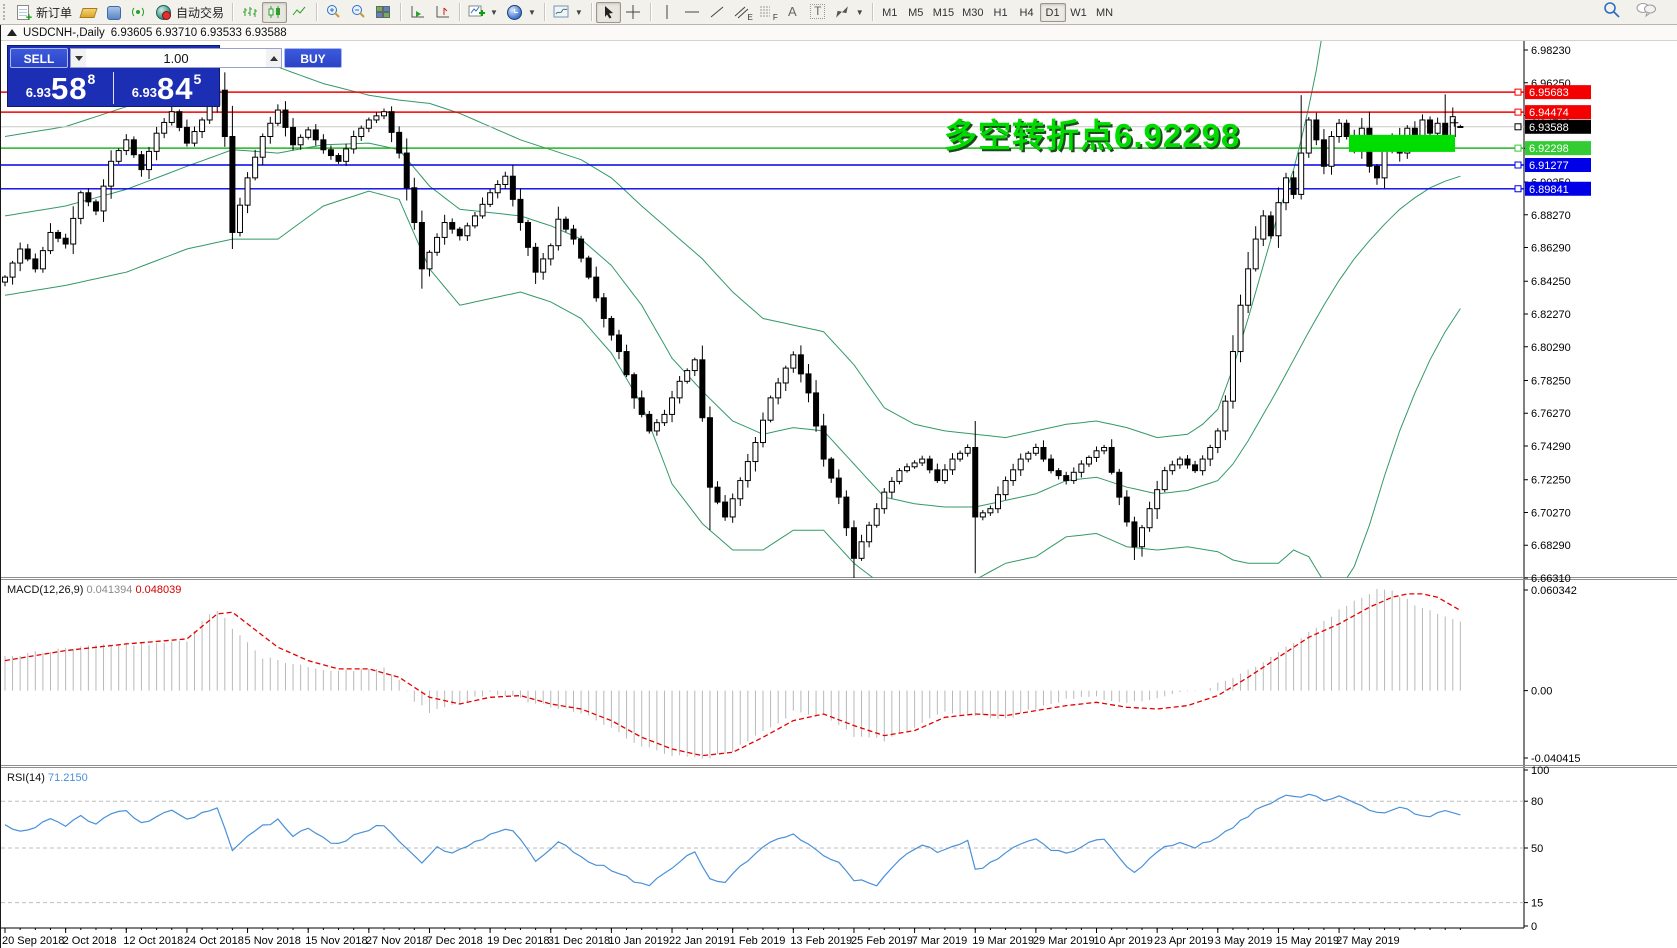 This screenshot has height=948, width=1677. I want to click on volume-input, so click(176, 58).